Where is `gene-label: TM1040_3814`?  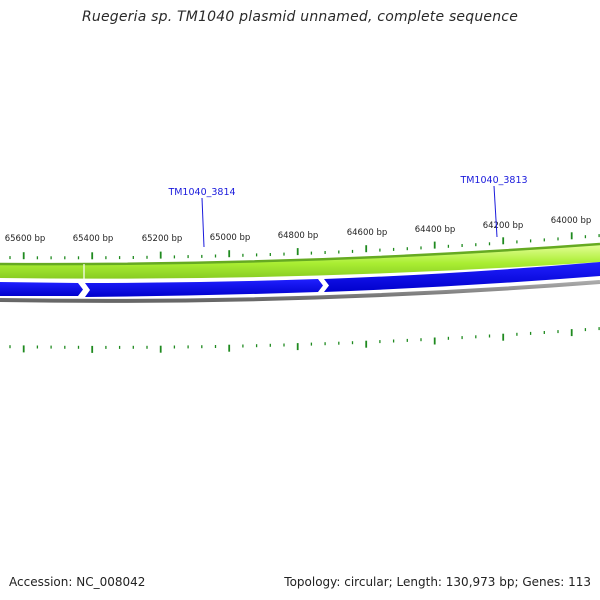 gene-label: TM1040_3814 is located at coordinates (201, 192).